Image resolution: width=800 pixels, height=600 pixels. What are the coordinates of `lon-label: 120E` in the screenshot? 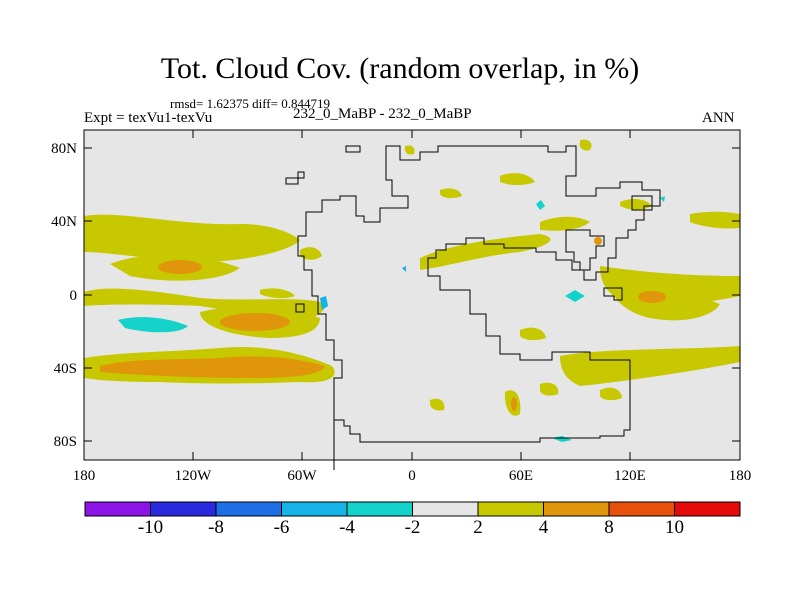 It's located at (630, 476).